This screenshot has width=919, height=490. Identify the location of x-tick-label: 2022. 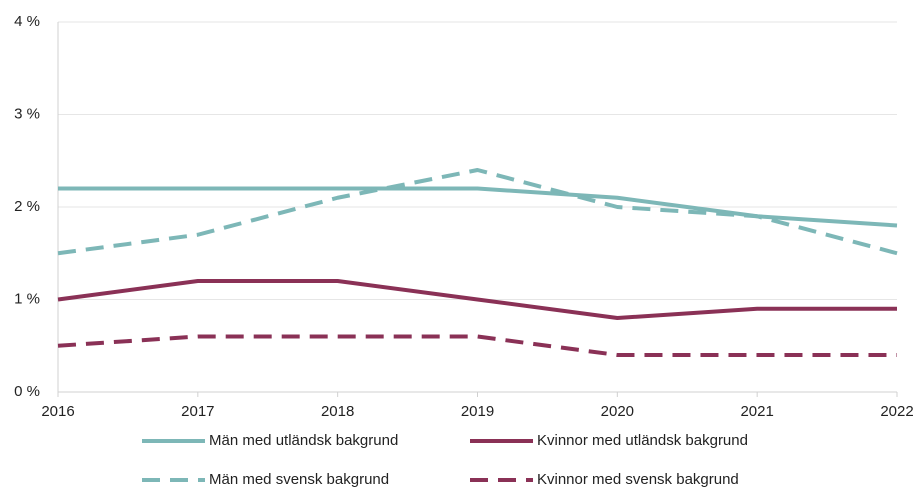
(896, 411).